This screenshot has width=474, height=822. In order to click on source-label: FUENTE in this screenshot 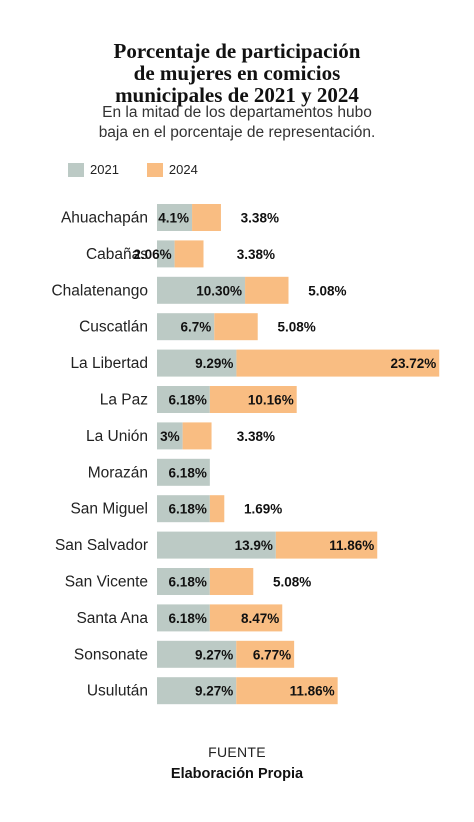, I will do `click(237, 752)`.